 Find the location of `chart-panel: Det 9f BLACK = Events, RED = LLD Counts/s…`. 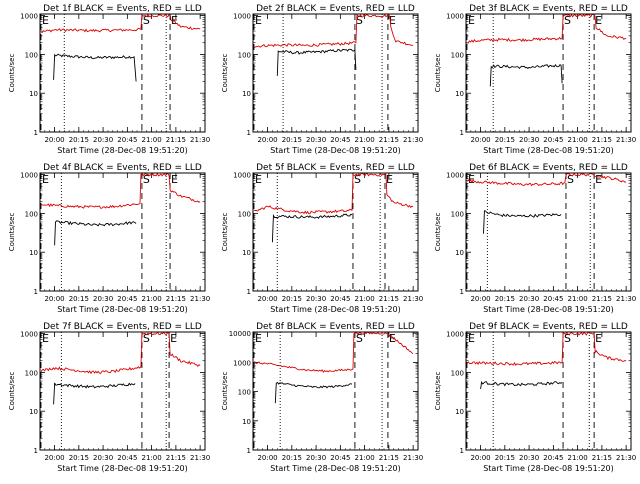

chart-panel: Det 9f BLACK = Events, RED = LLD Counts/s… is located at coordinates (535, 397).